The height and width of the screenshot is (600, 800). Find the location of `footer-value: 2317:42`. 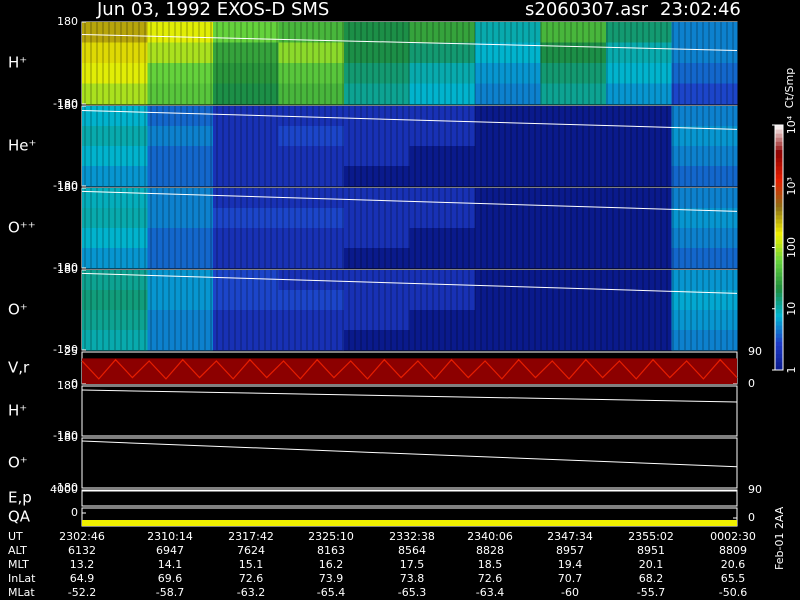

footer-value: 2317:42 is located at coordinates (251, 536).